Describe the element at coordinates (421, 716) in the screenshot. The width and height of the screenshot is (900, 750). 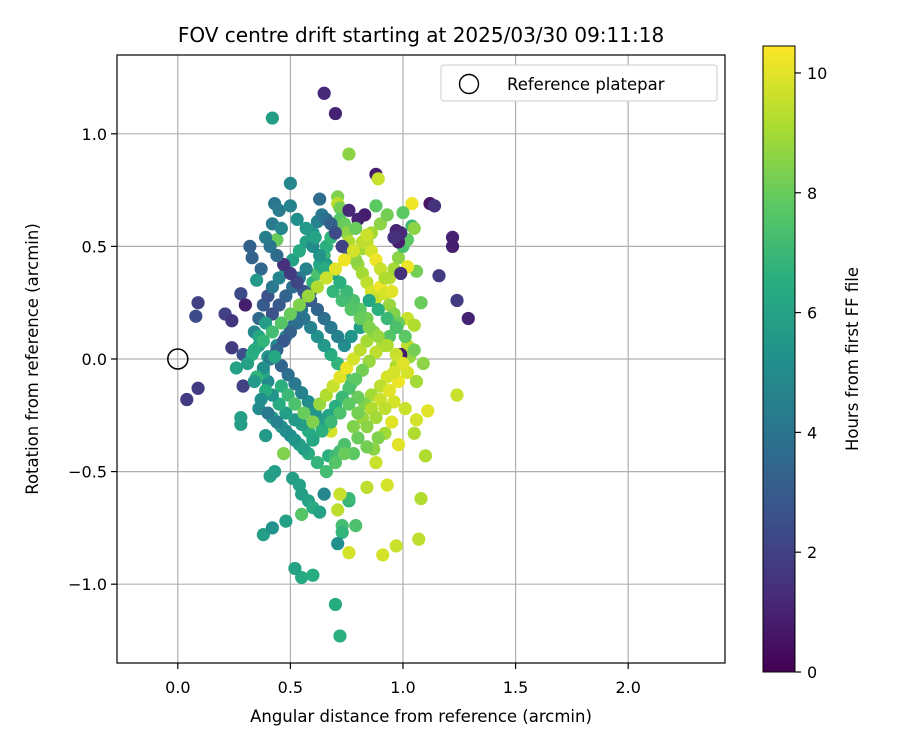
I see `x-axis-title: Angular distance from reference (arcmin)` at that location.